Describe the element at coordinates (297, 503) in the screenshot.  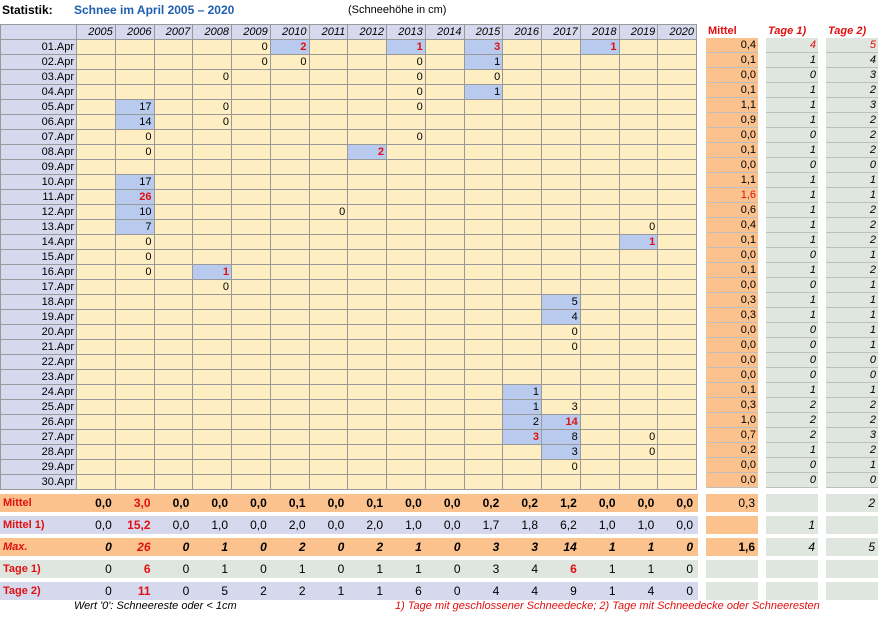
I see `summary-cell: 0,1` at that location.